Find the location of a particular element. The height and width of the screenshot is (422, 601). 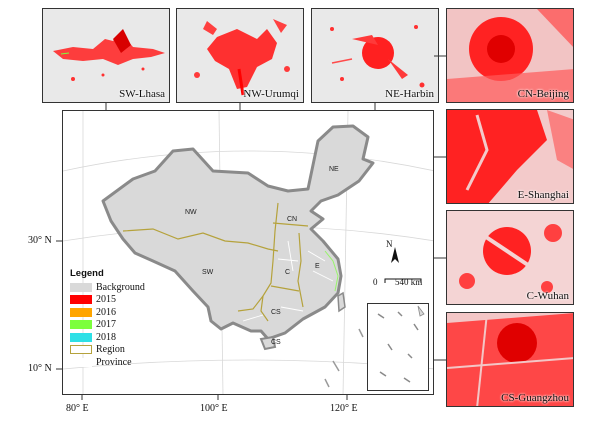

panel-e-shanghai: E-Shanghai is located at coordinates (510, 156).